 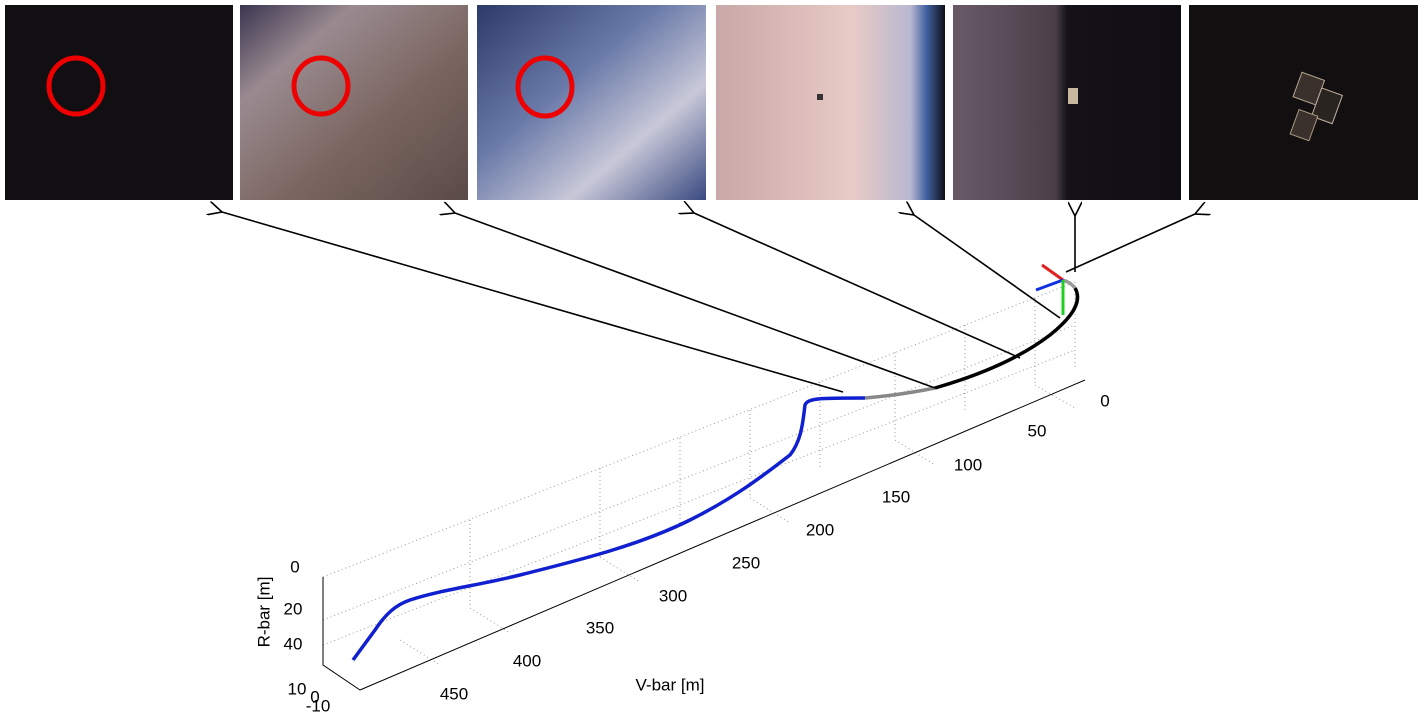 I want to click on v-tick-label: 200, so click(x=820, y=529).